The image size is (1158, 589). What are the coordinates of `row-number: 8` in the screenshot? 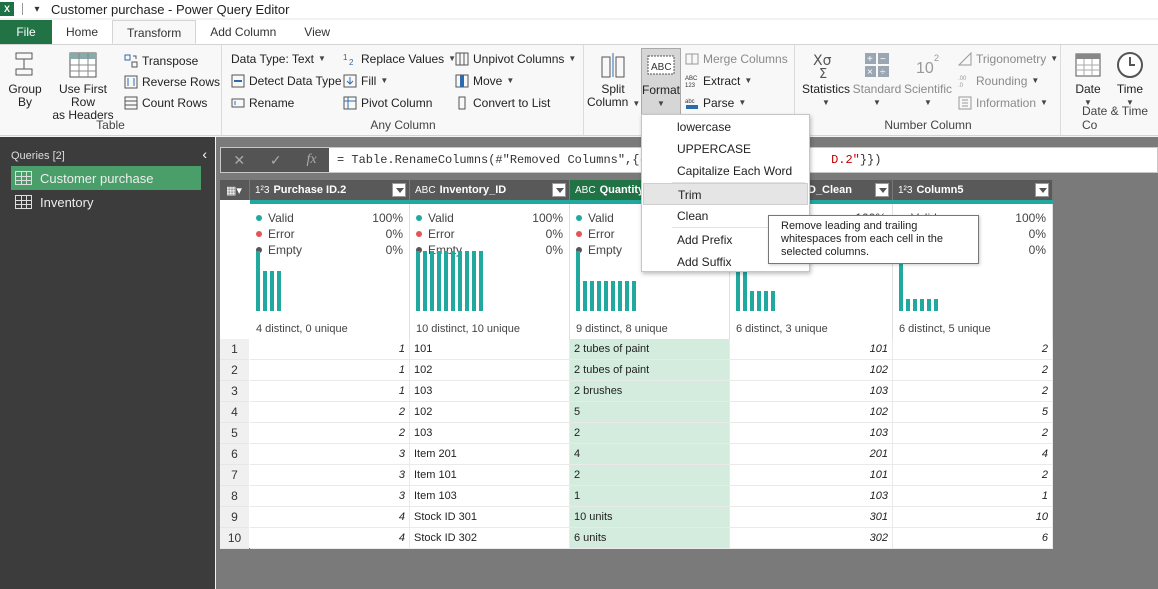 It's located at (234, 496).